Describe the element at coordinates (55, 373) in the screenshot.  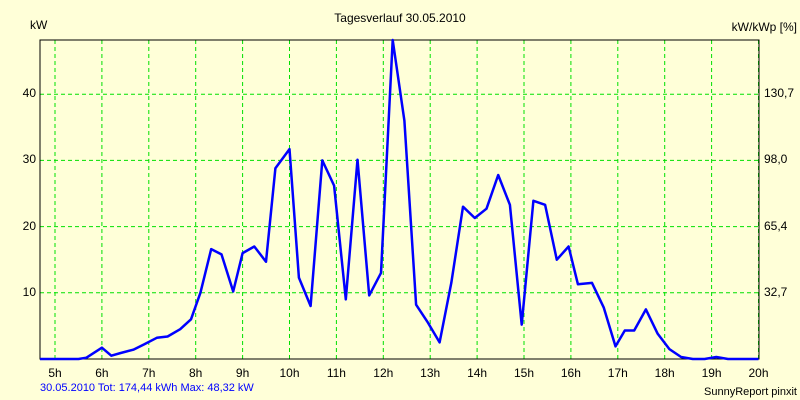
I see `x-tick-label: 5h` at that location.